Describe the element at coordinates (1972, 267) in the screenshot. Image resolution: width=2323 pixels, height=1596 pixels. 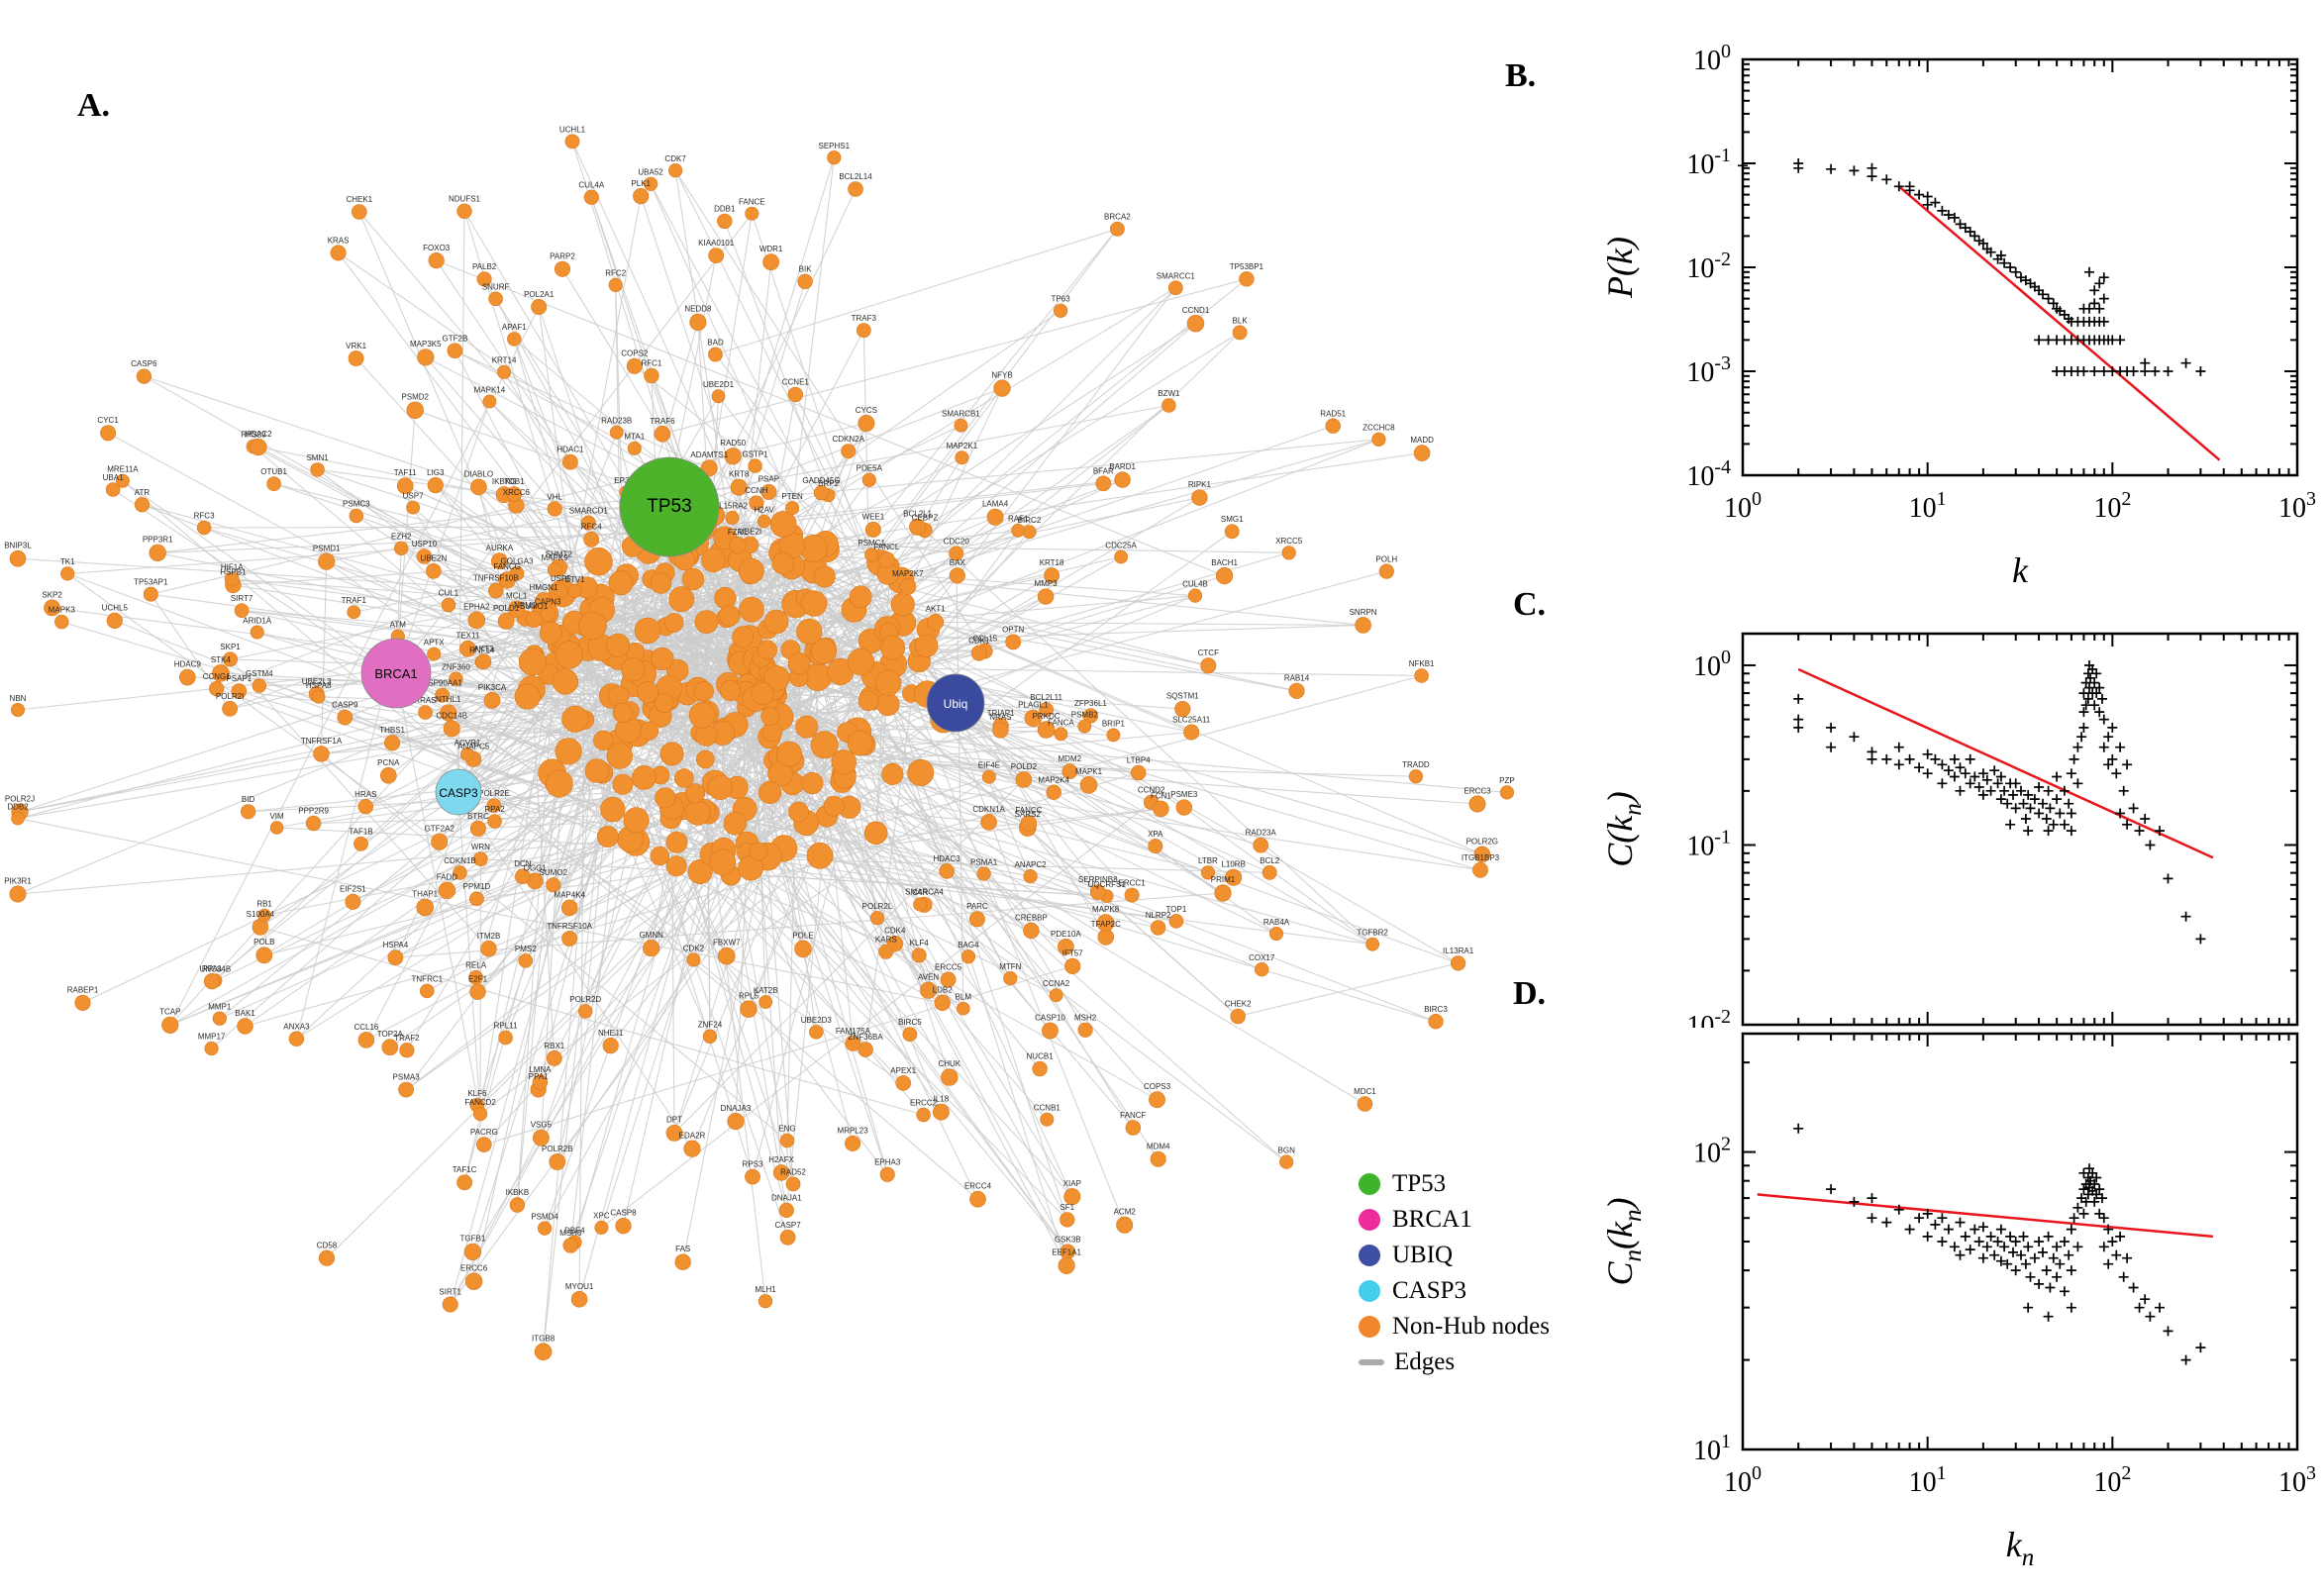
I see `scatter-points` at that location.